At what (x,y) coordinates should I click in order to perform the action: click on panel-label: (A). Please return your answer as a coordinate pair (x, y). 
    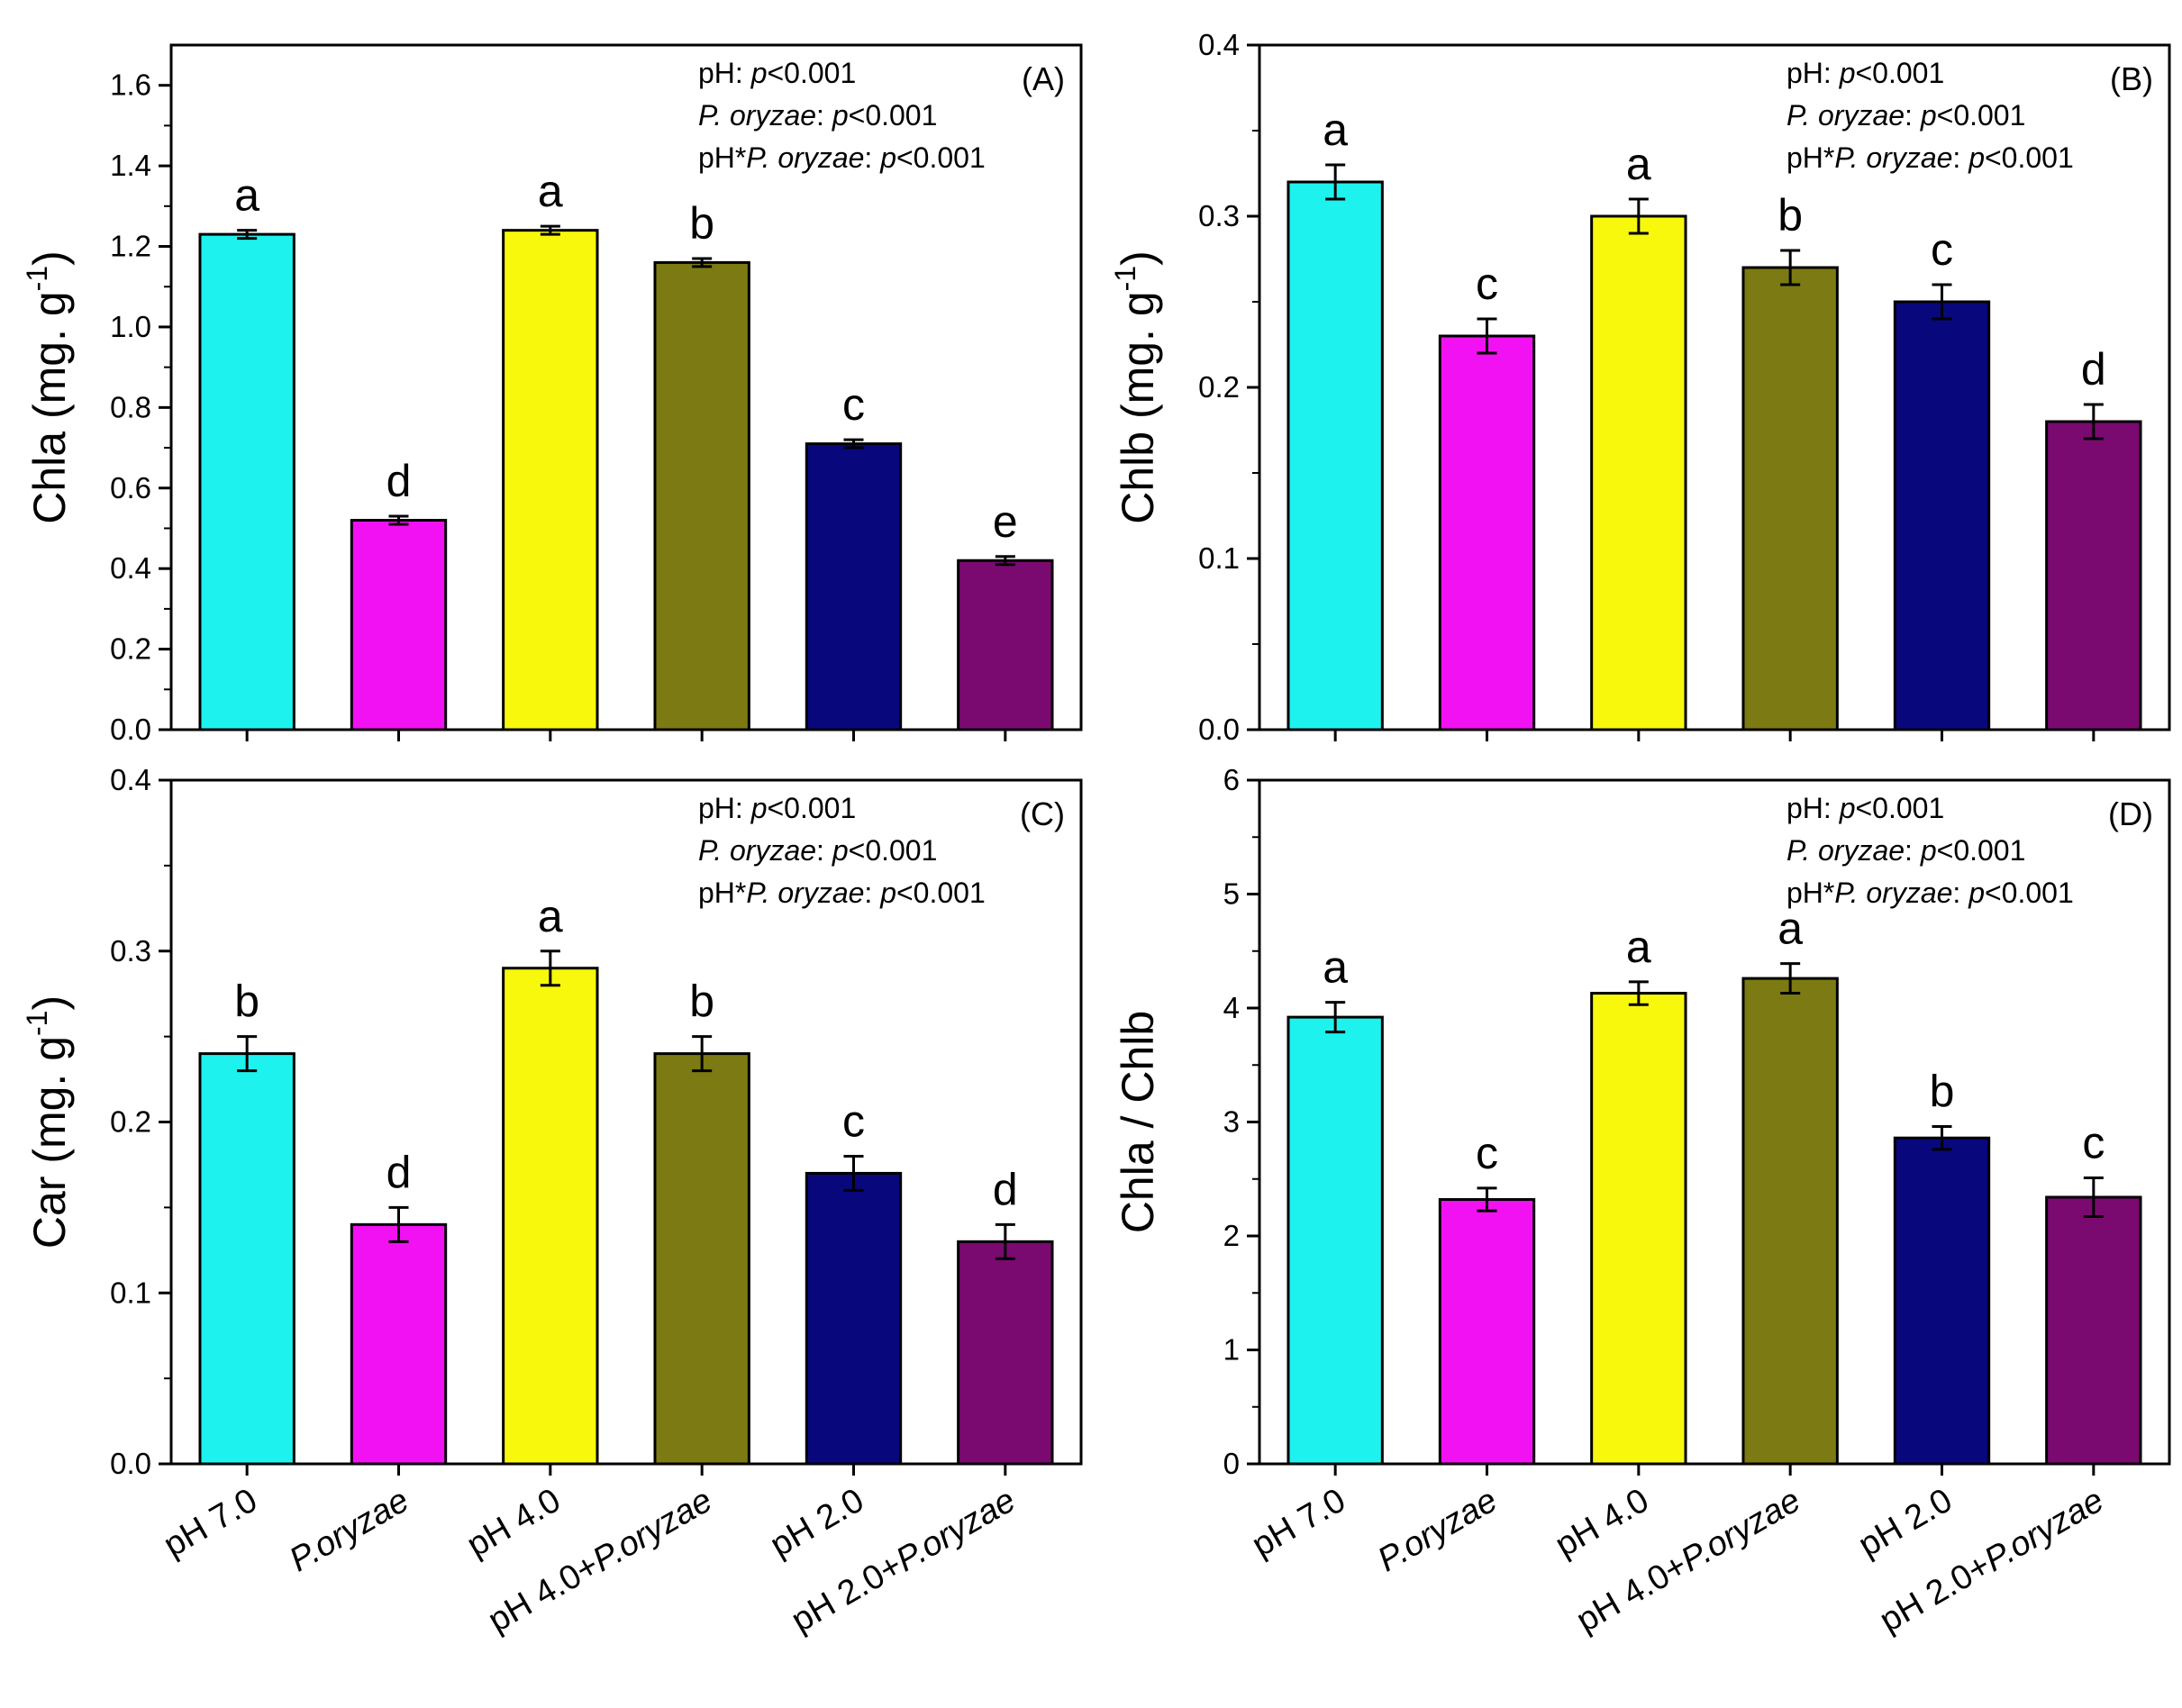
    Looking at the image, I should click on (1043, 78).